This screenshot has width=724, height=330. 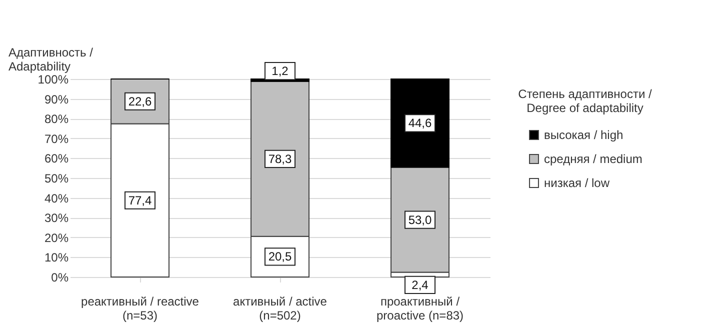 What do you see at coordinates (56, 159) in the screenshot?
I see `y-tick-label: 60%` at bounding box center [56, 159].